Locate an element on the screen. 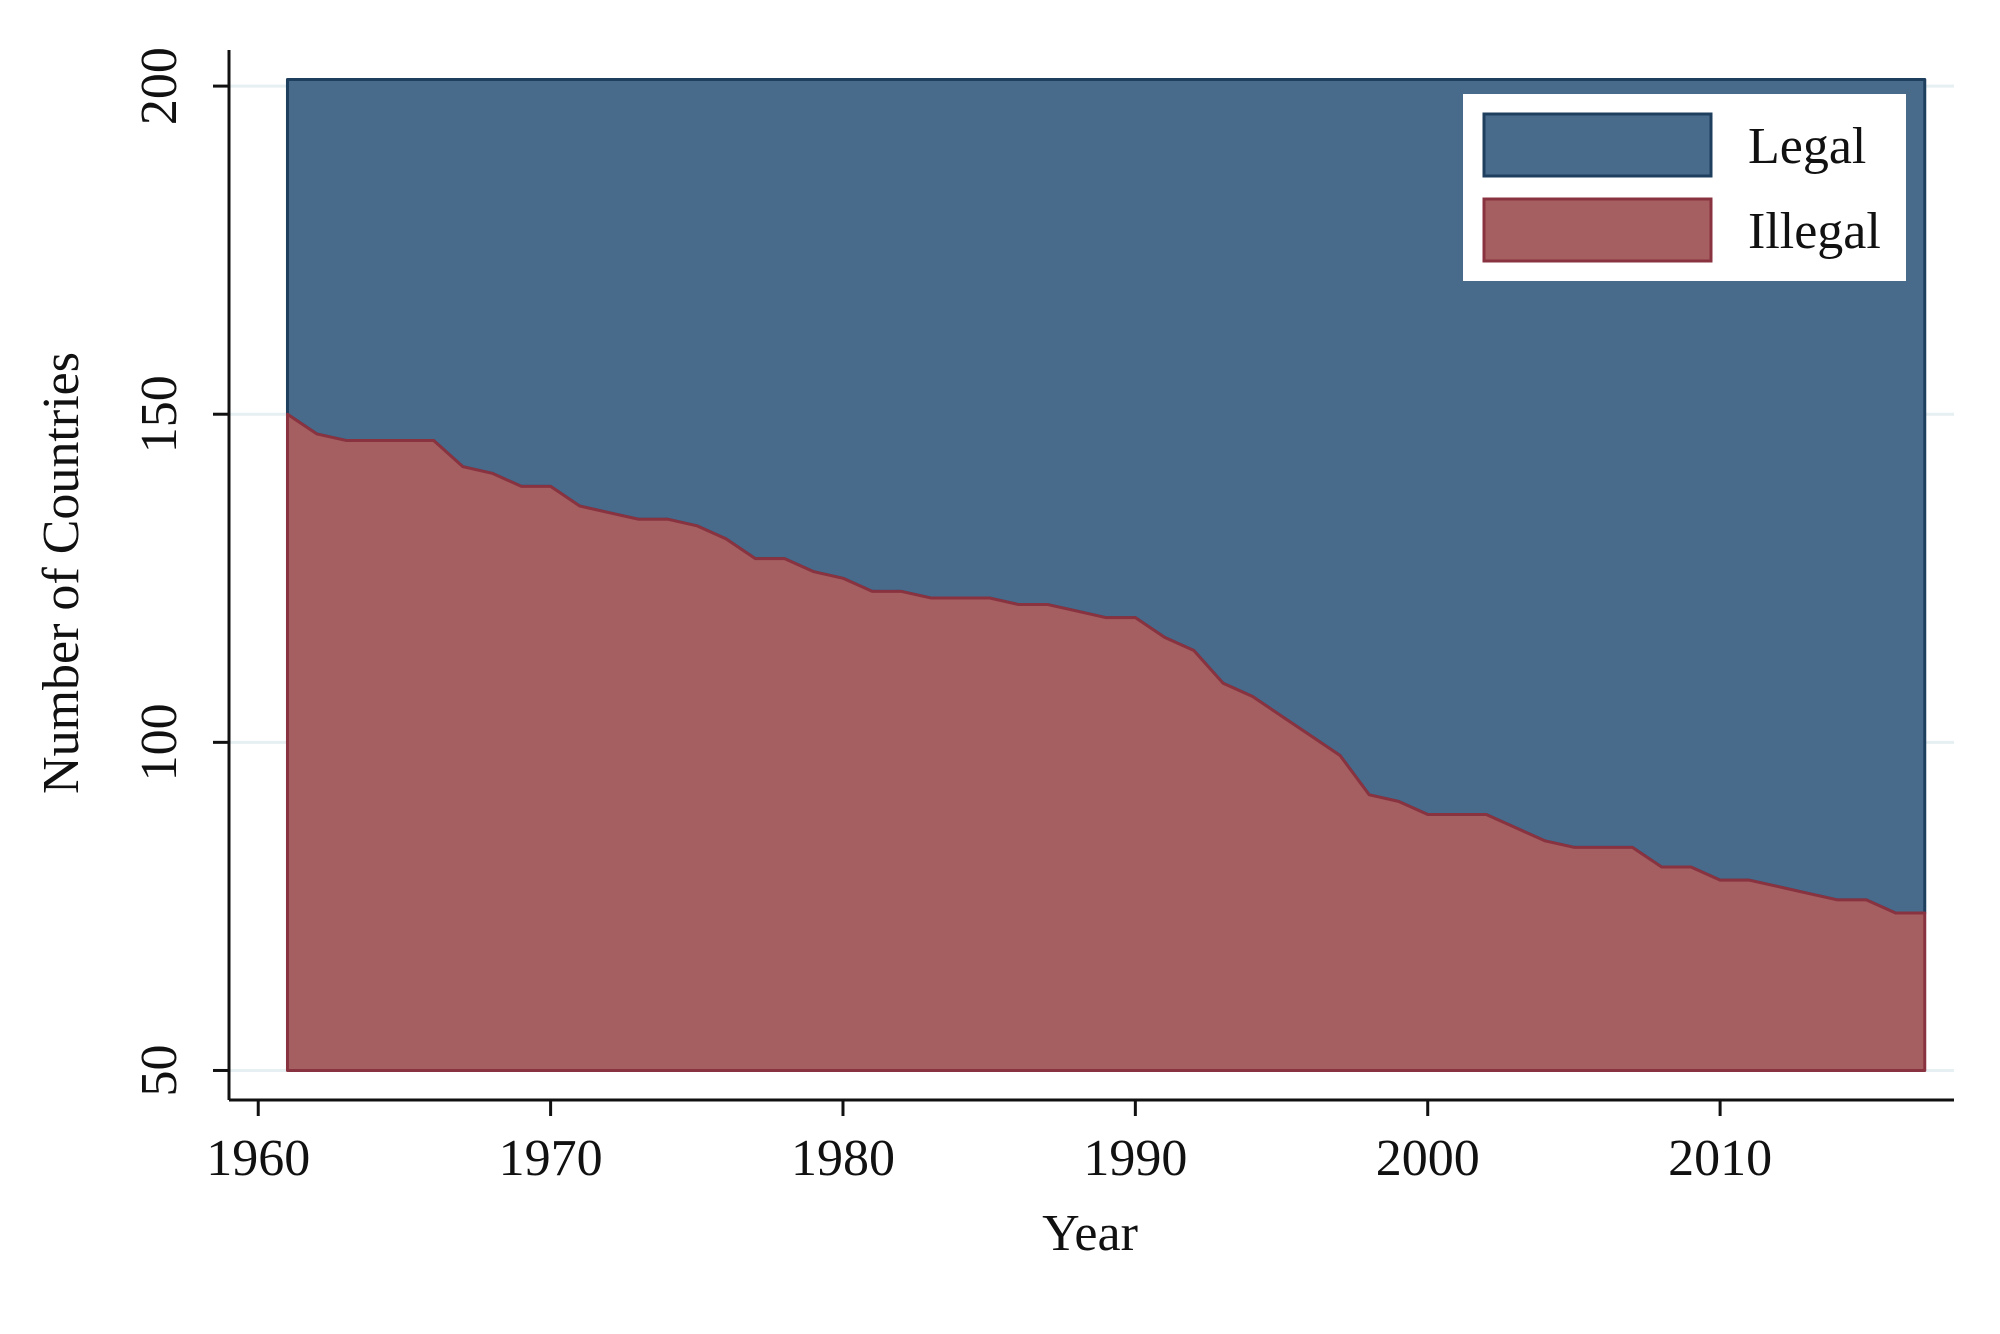  x-tick-label: 1980 is located at coordinates (843, 1158).